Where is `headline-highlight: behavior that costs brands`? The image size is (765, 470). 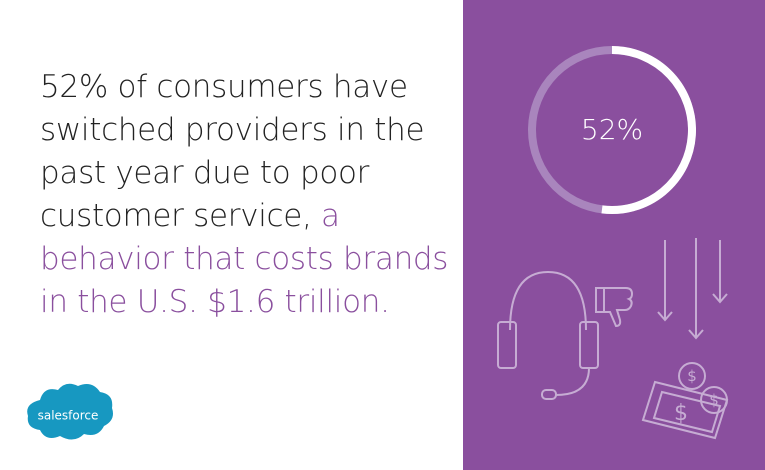 headline-highlight: behavior that costs brands is located at coordinates (244, 259).